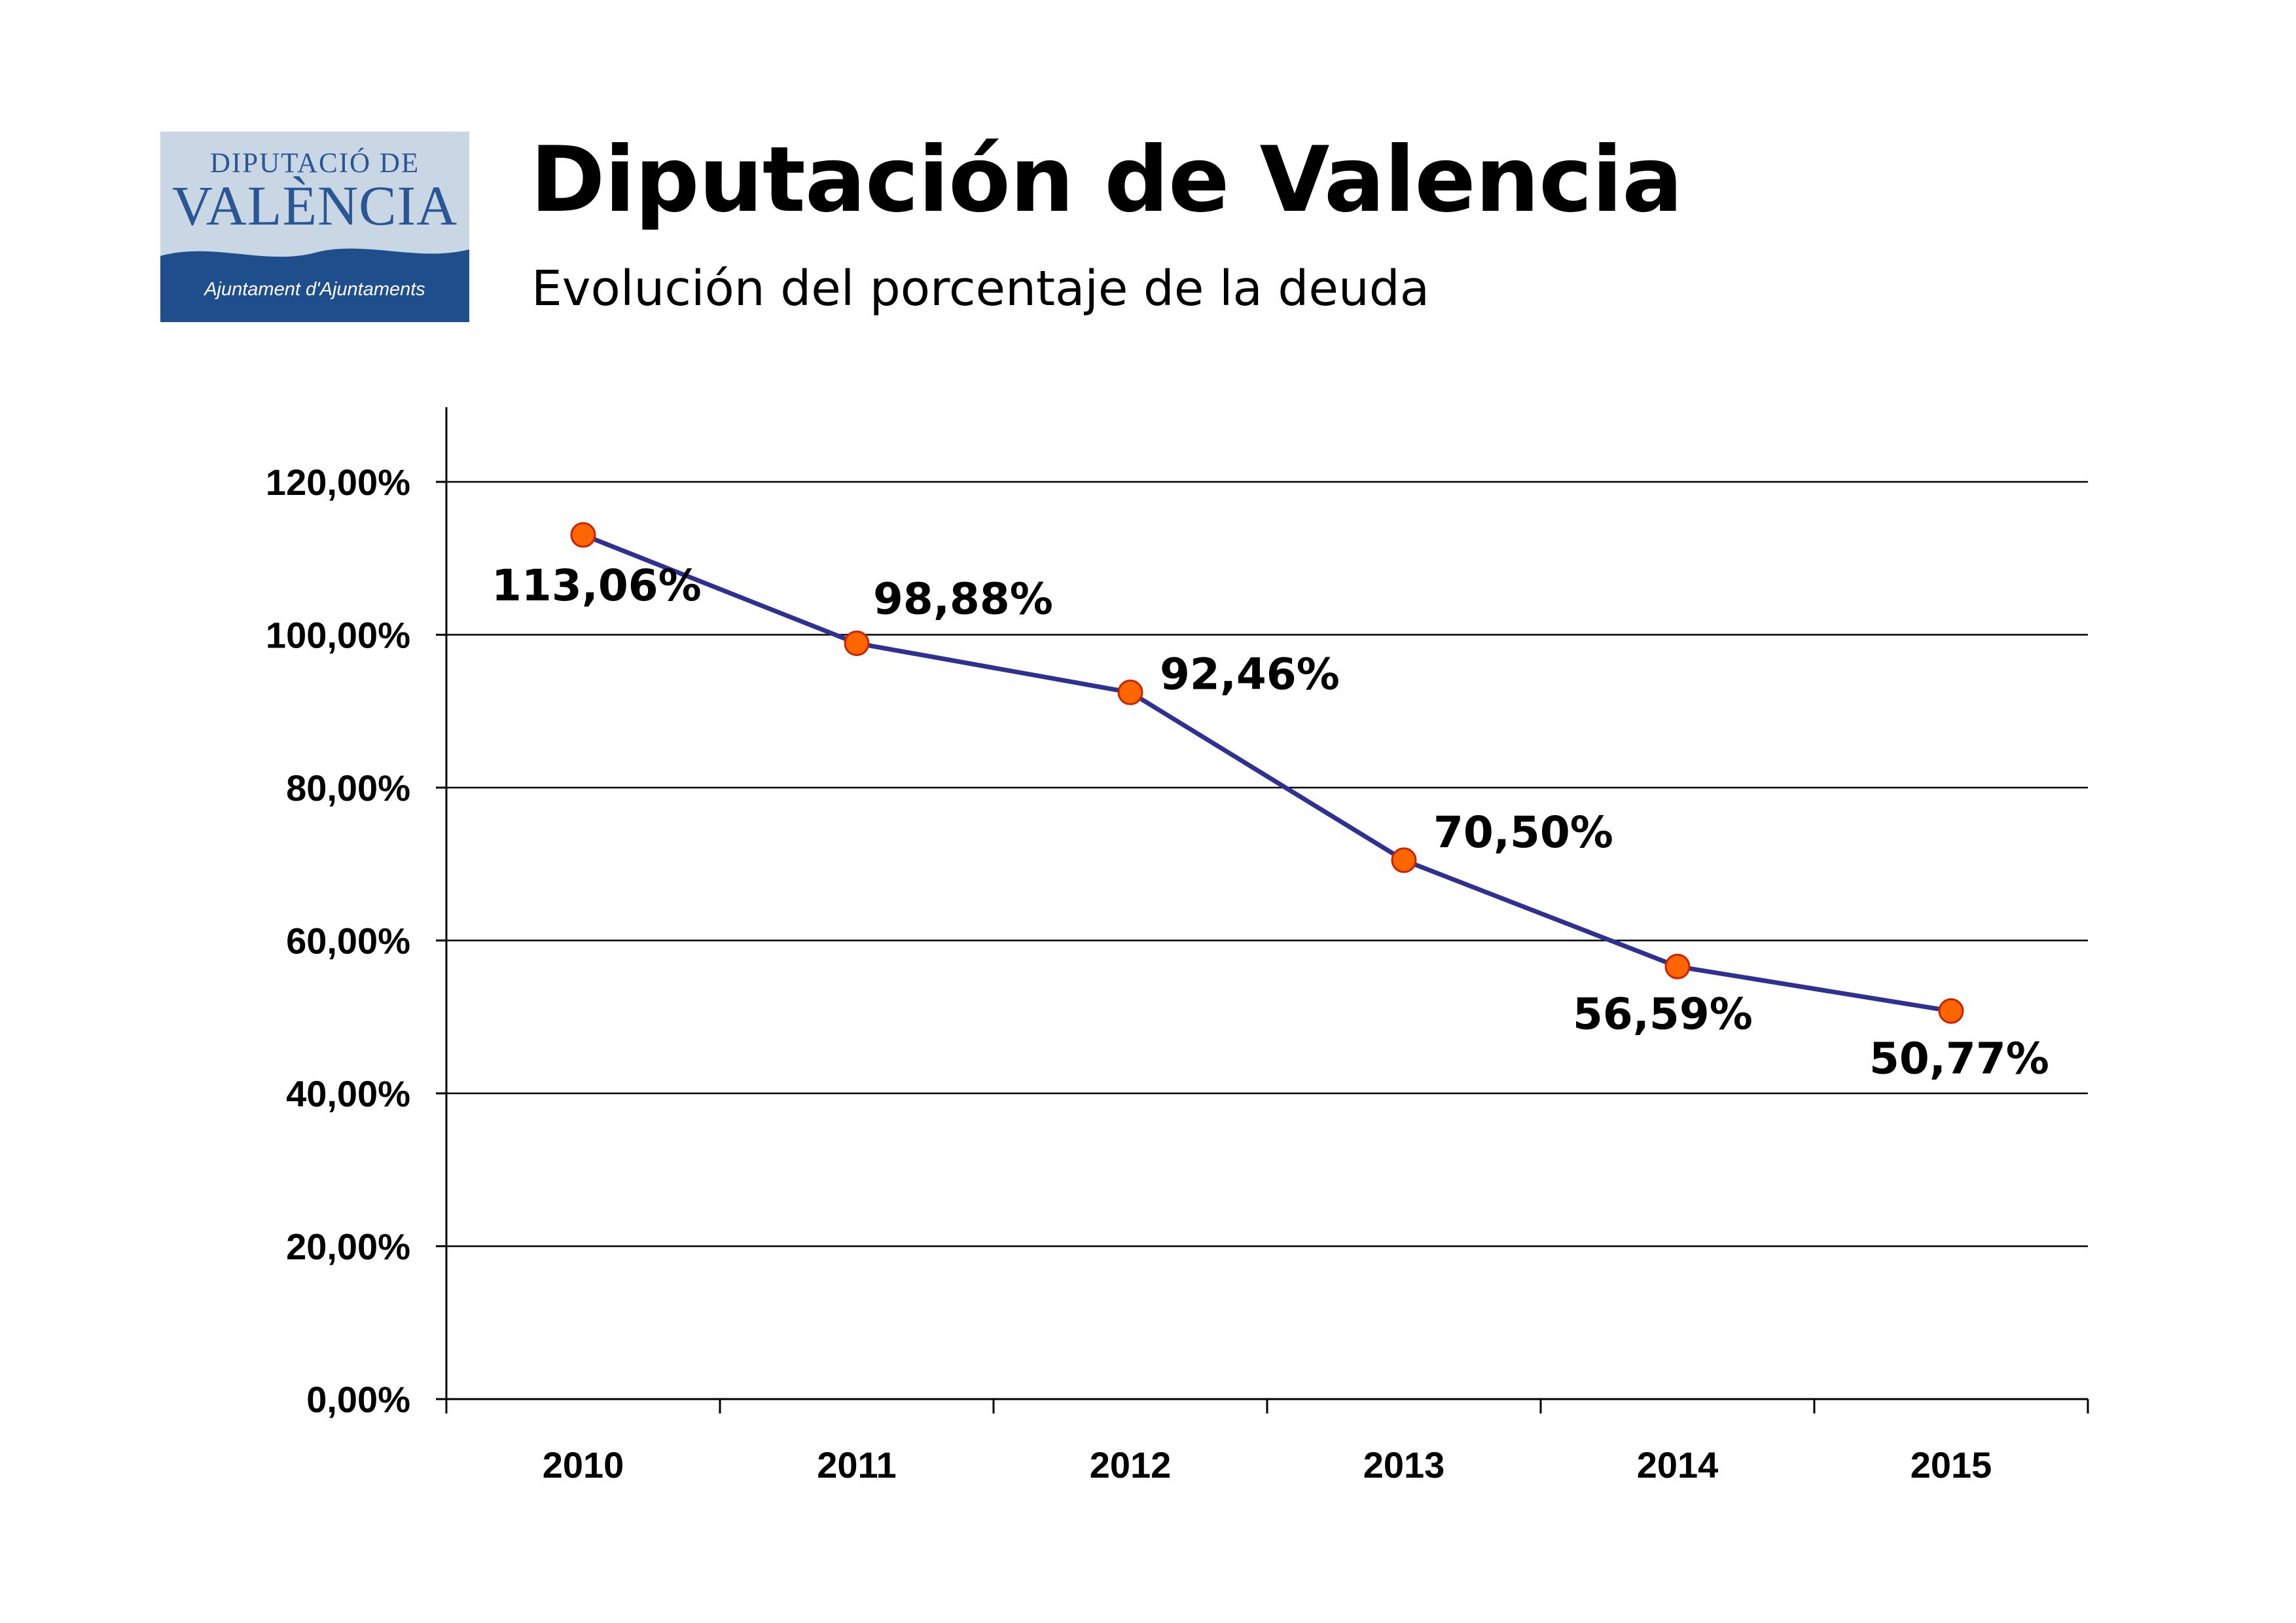  Describe the element at coordinates (1404, 1465) in the screenshot. I see `x-tick-label: 2013` at that location.